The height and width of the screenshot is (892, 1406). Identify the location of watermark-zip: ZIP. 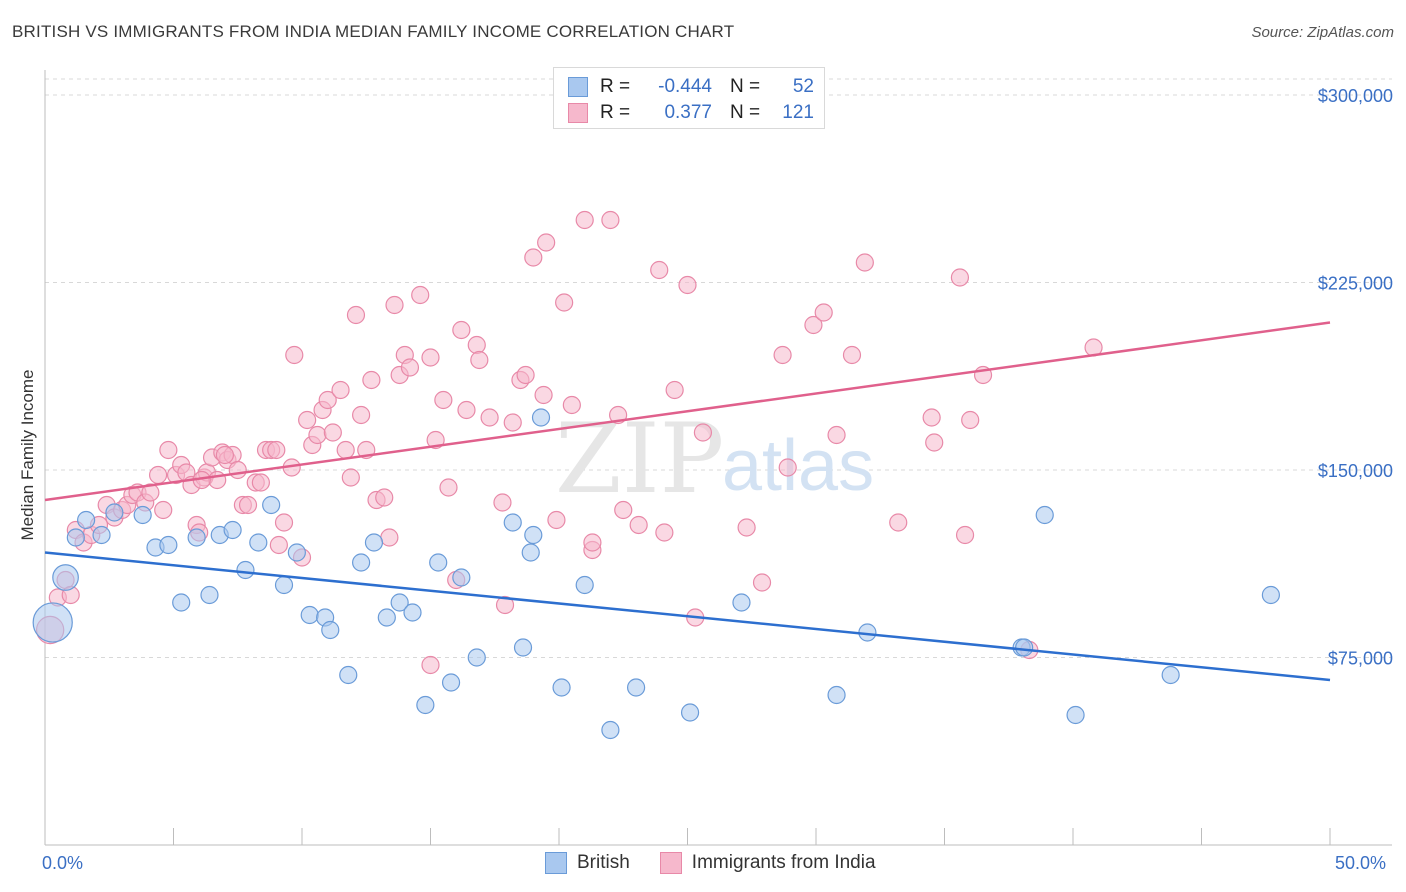
(639, 459).